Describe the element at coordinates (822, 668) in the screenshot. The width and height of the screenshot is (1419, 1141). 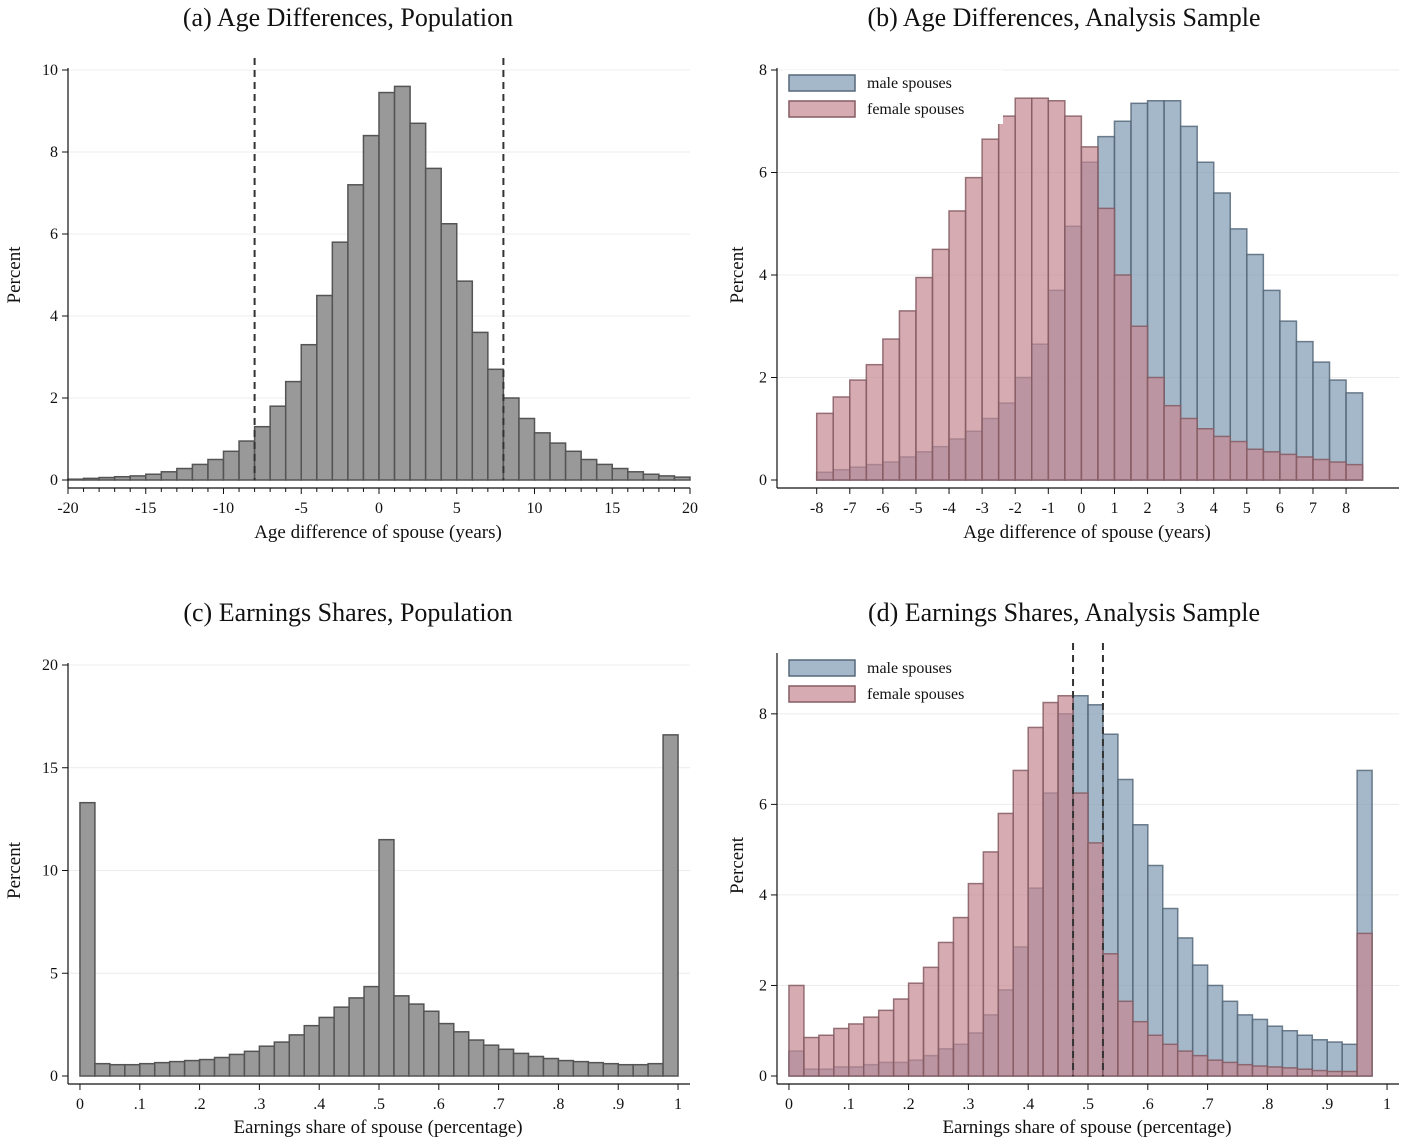
I see `legend-swatch` at that location.